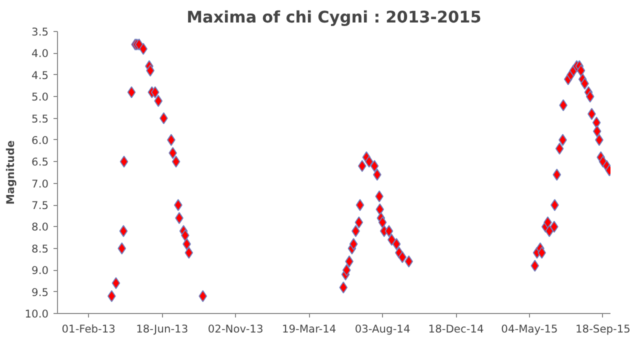  I want to click on x-tick-label: 19-Mar-14, so click(309, 329).